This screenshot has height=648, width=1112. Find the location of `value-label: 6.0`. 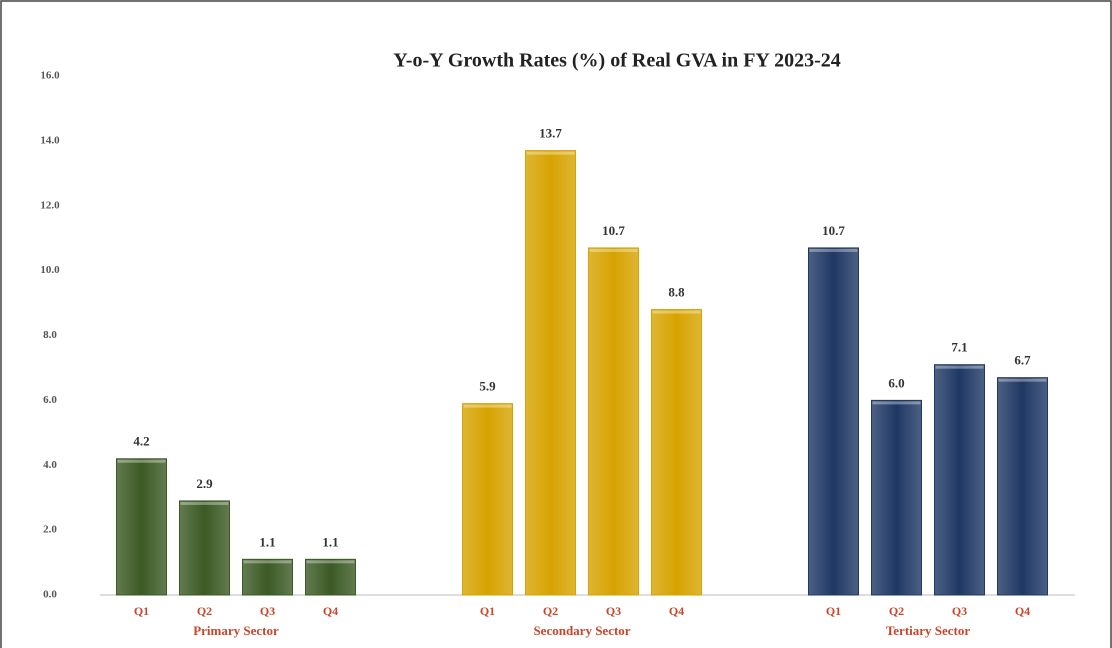

value-label: 6.0 is located at coordinates (896, 382).